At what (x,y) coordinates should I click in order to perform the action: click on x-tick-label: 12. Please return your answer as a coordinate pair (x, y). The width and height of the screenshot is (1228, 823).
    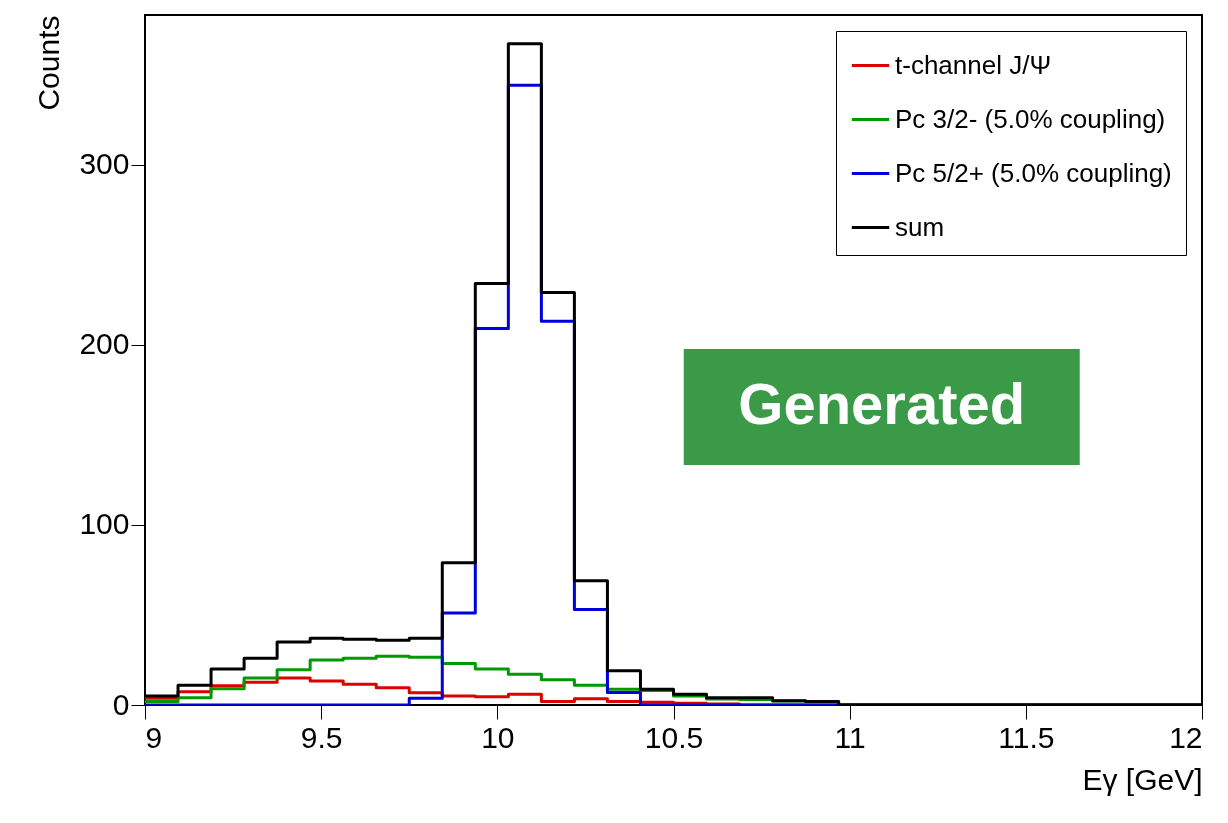
    Looking at the image, I should click on (1186, 737).